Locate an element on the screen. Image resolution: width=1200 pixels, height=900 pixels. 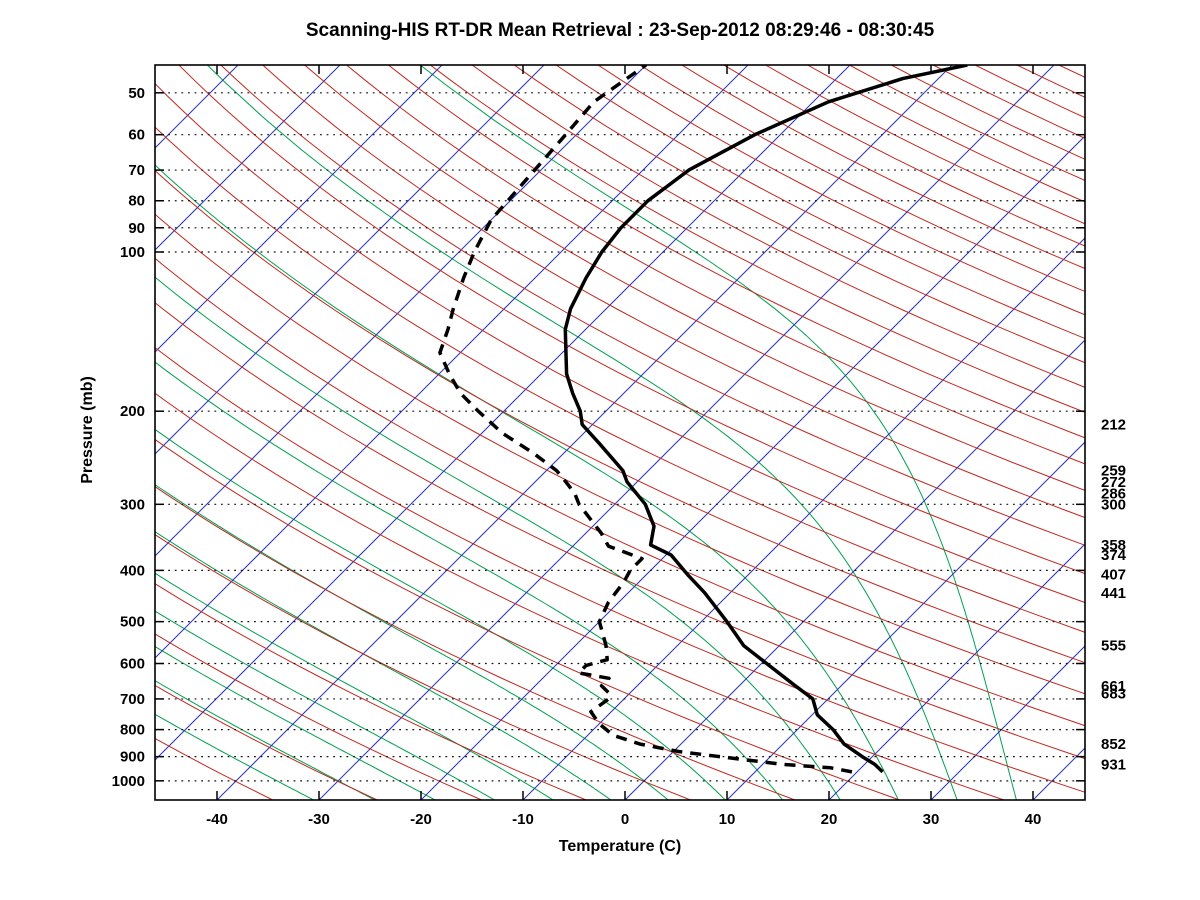
temperature-tick-label: -40 is located at coordinates (217, 819).